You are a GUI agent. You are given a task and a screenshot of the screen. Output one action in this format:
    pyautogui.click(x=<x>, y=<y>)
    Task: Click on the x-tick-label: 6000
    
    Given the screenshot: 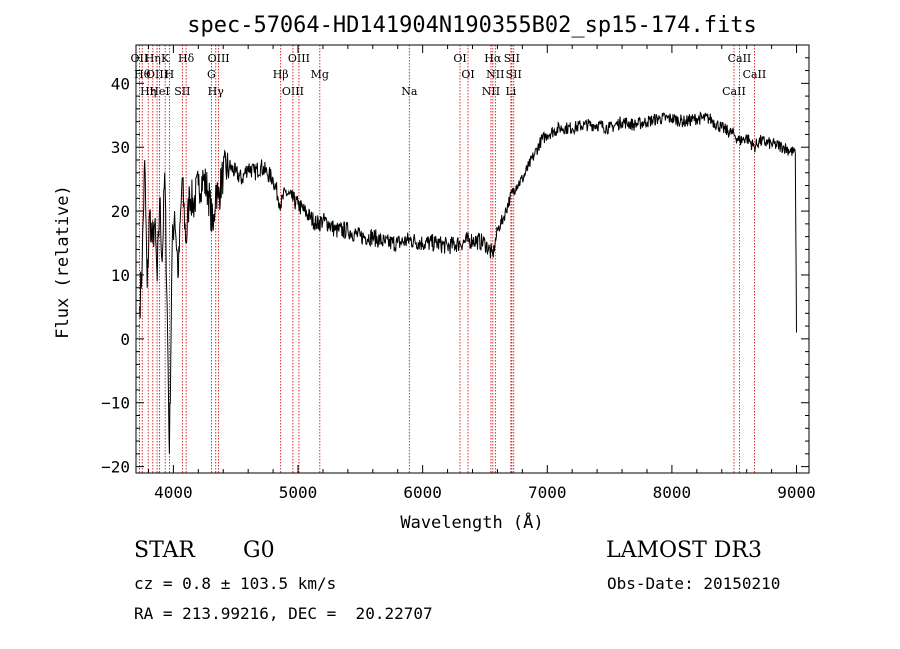 What is the action you would take?
    pyautogui.click(x=422, y=492)
    